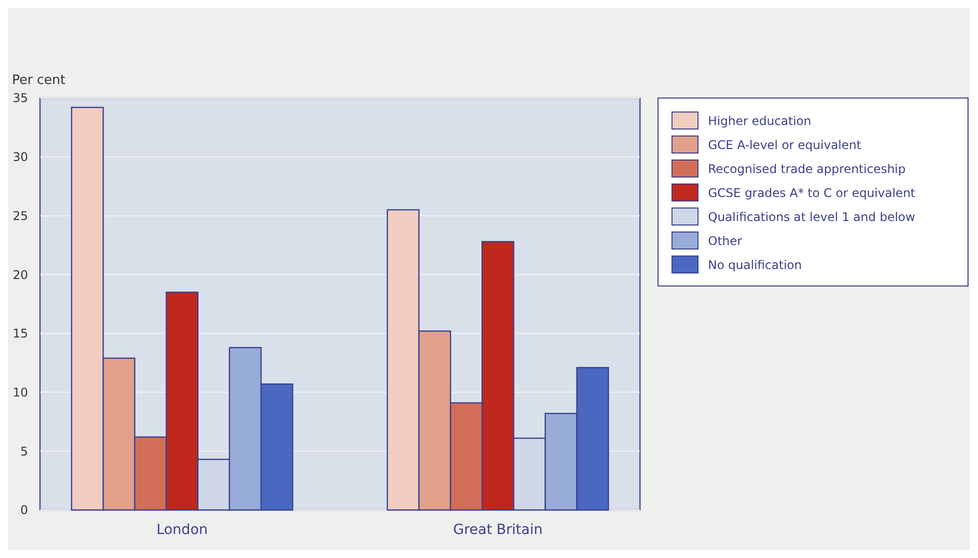 The image size is (978, 558). What do you see at coordinates (24, 451) in the screenshot?
I see `y-tick-label: 5` at bounding box center [24, 451].